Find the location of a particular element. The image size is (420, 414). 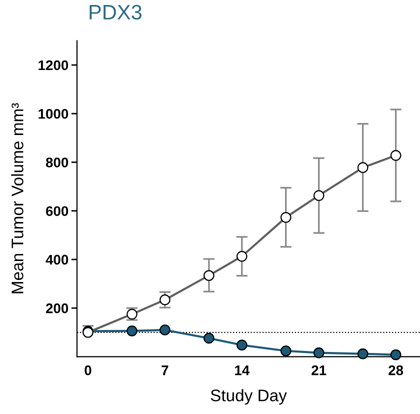

y-tick-label: 600 is located at coordinates (57, 211).